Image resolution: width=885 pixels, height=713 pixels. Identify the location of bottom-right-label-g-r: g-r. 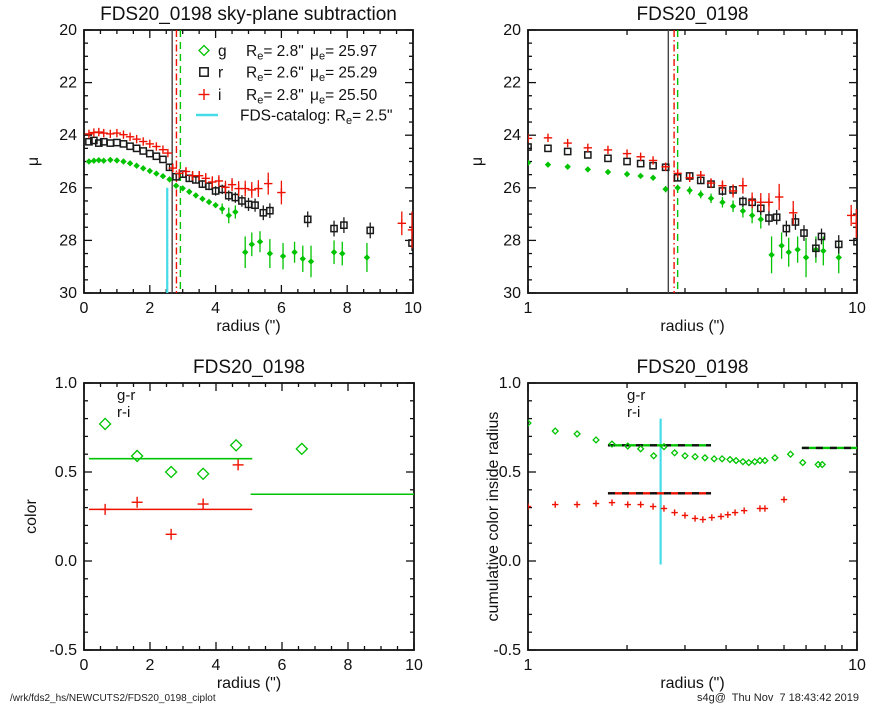
(636, 395).